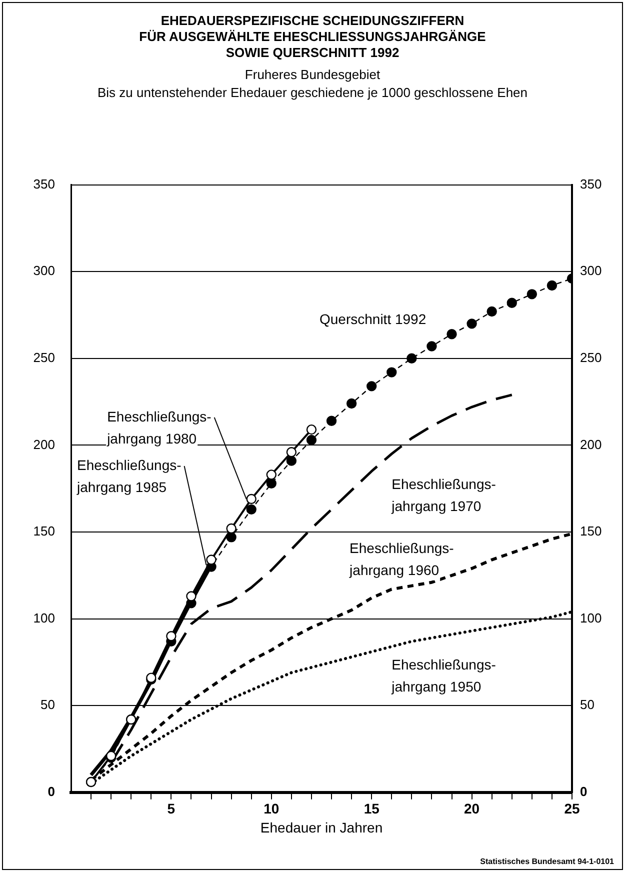  I want to click on x-tick-label: 25, so click(572, 808).